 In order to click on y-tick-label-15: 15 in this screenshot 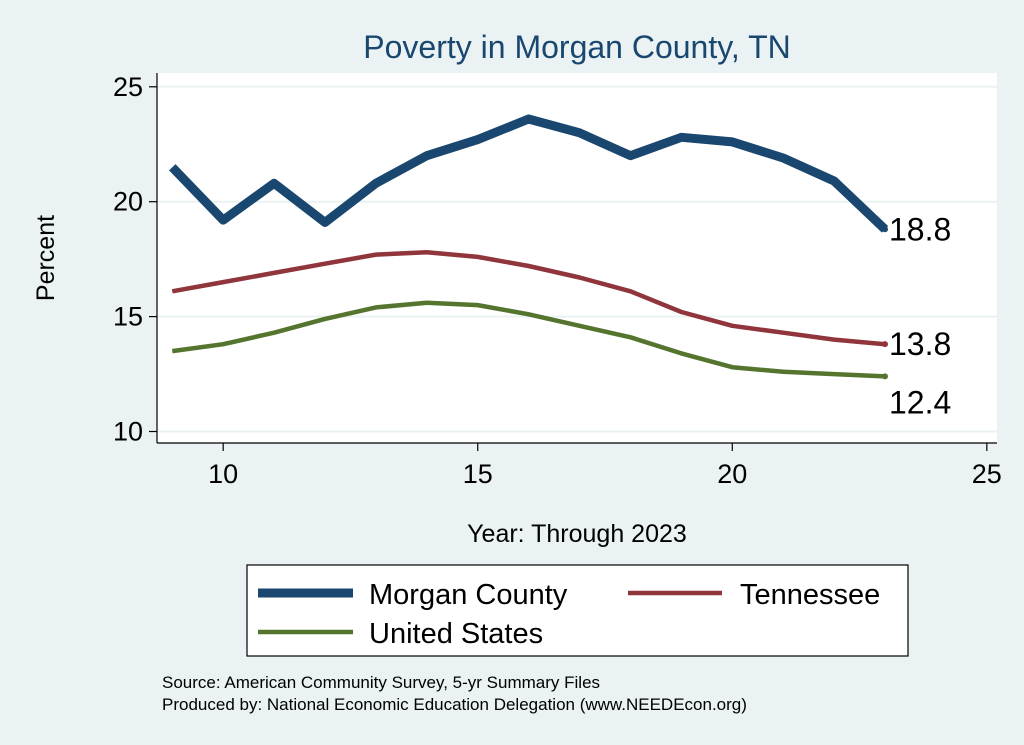, I will do `click(128, 317)`.